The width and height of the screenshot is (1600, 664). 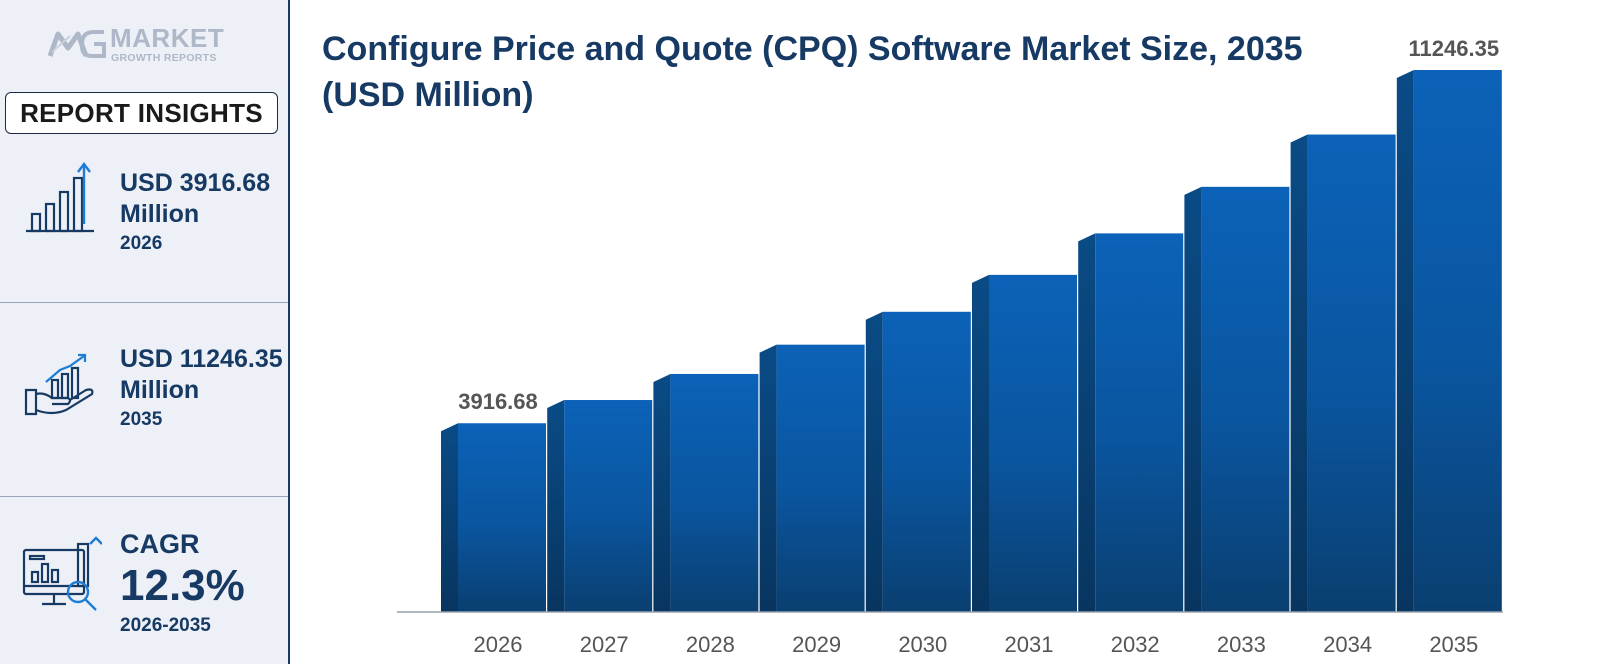 I want to click on cagr-value: 12.3%, so click(x=182, y=585).